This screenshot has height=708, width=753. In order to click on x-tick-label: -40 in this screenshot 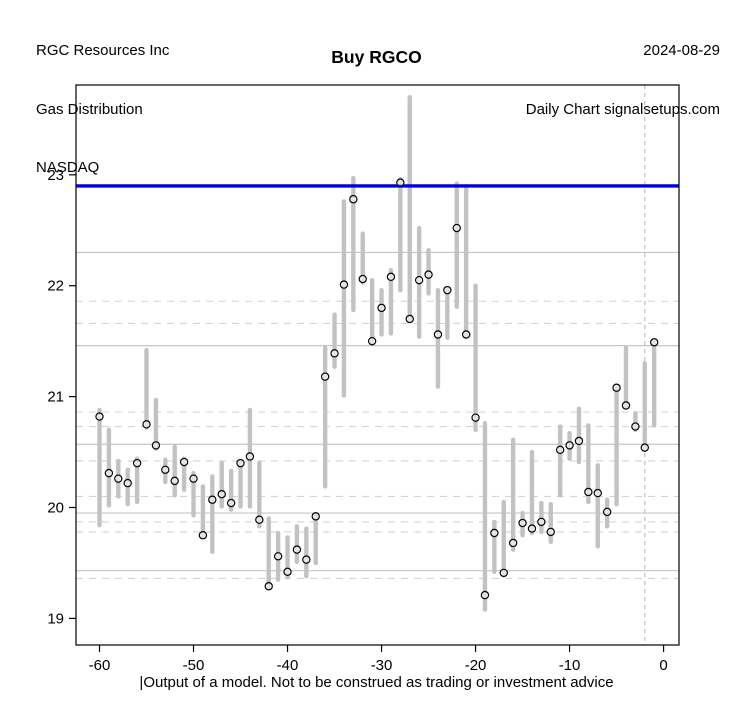, I will do `click(288, 665)`.